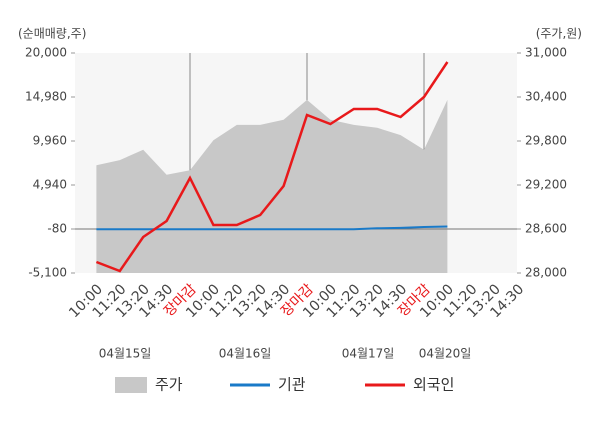  Describe the element at coordinates (57, 229) in the screenshot. I see `y-tick-label: -80` at that location.